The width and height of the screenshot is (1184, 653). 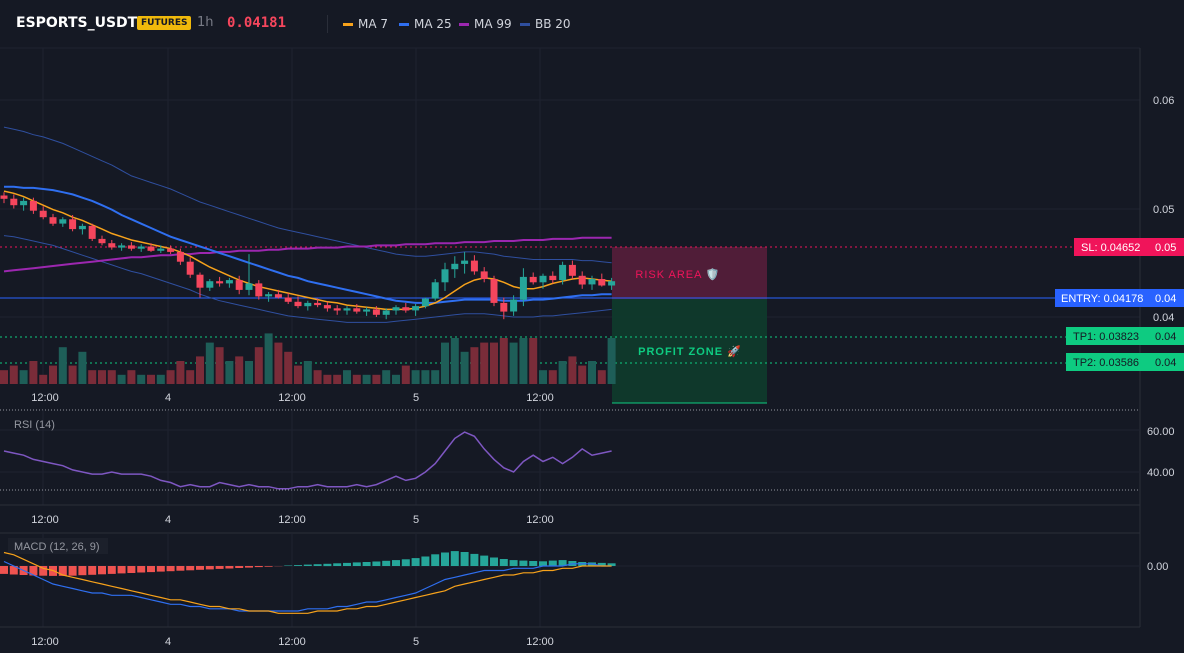 I want to click on legend-ma7: MA 7, so click(x=365, y=24).